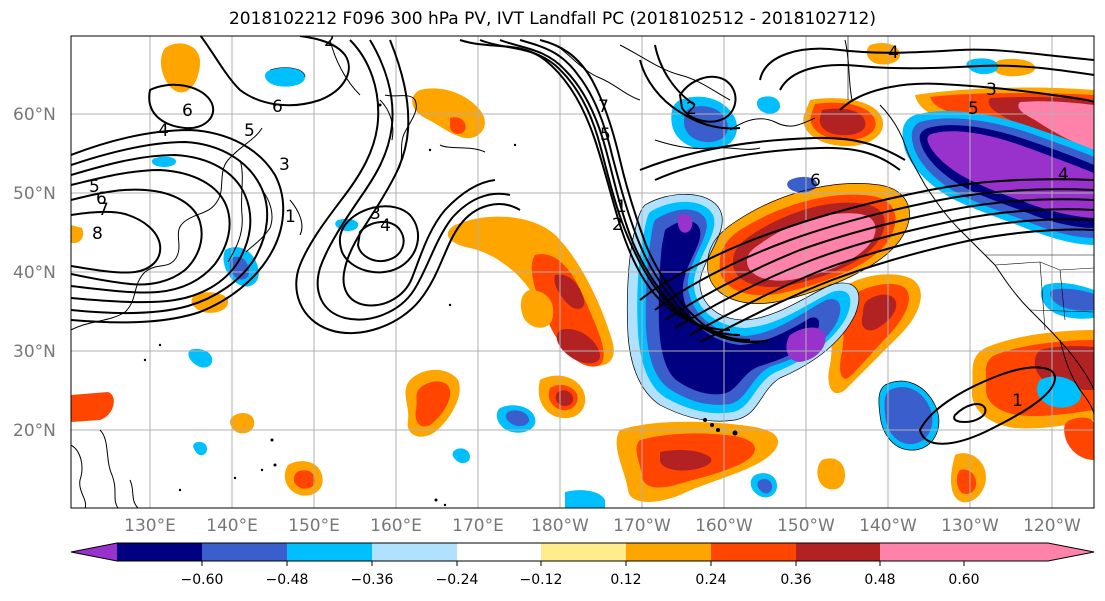  Describe the element at coordinates (963, 580) in the screenshot. I see `colorbar-tick-label: 0.60` at that location.